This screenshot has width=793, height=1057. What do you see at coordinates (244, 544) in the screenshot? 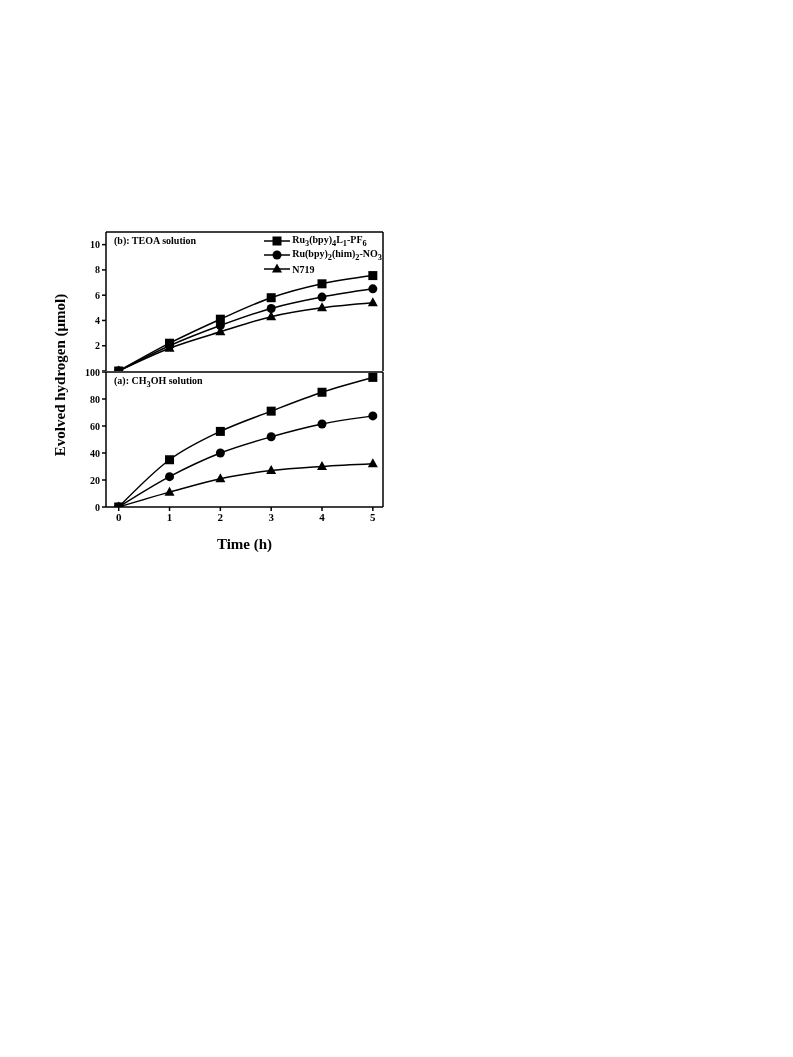
I see `x-axis-title: Time (h)` at bounding box center [244, 544].